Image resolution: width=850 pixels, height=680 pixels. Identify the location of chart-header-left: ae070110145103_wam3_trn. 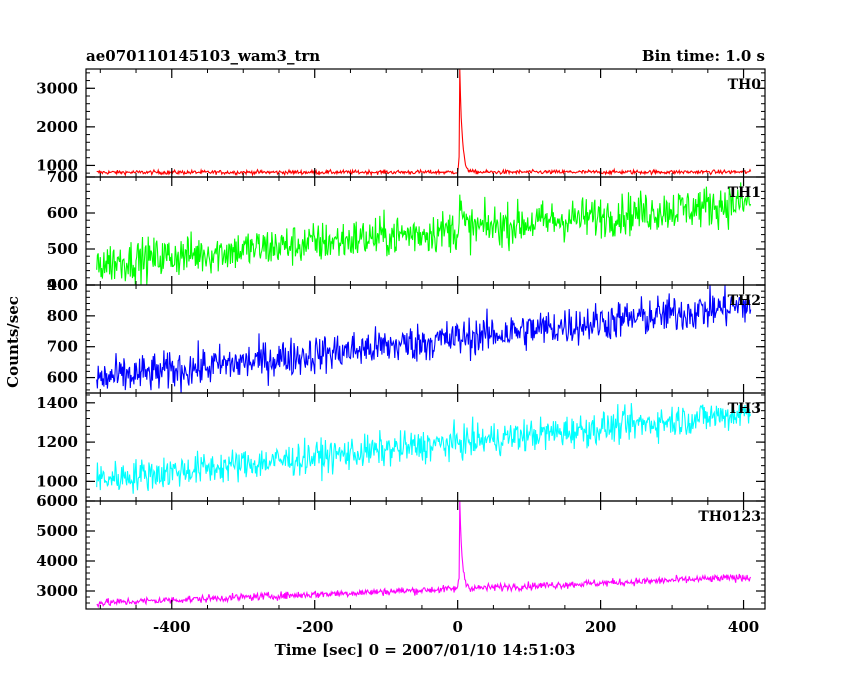
(203, 56).